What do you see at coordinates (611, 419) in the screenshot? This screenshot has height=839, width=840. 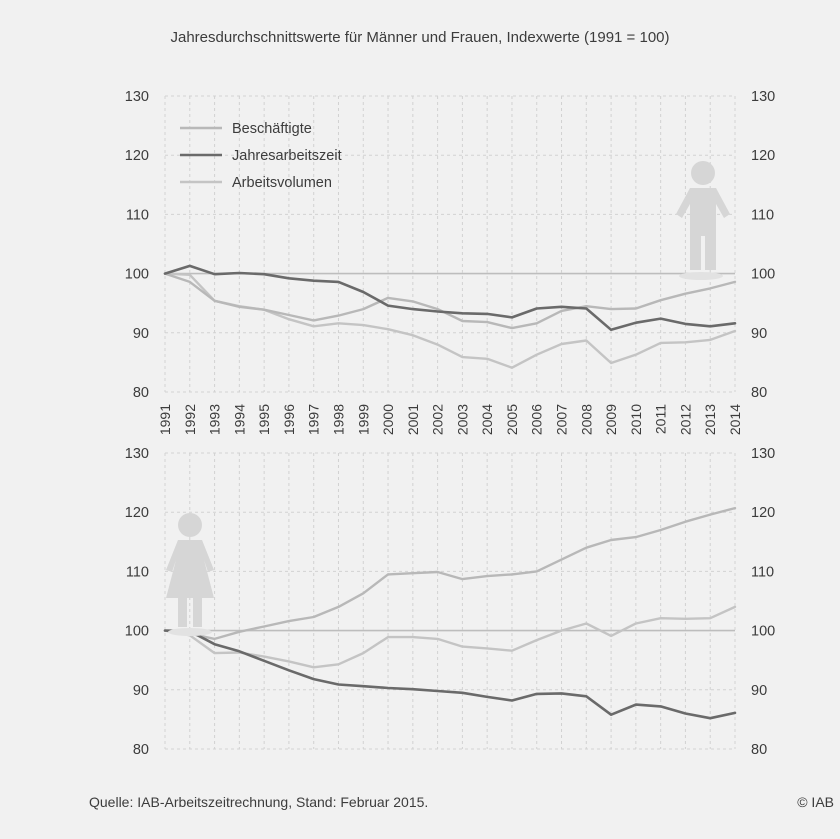 I see `x-tick-label: 2009` at bounding box center [611, 419].